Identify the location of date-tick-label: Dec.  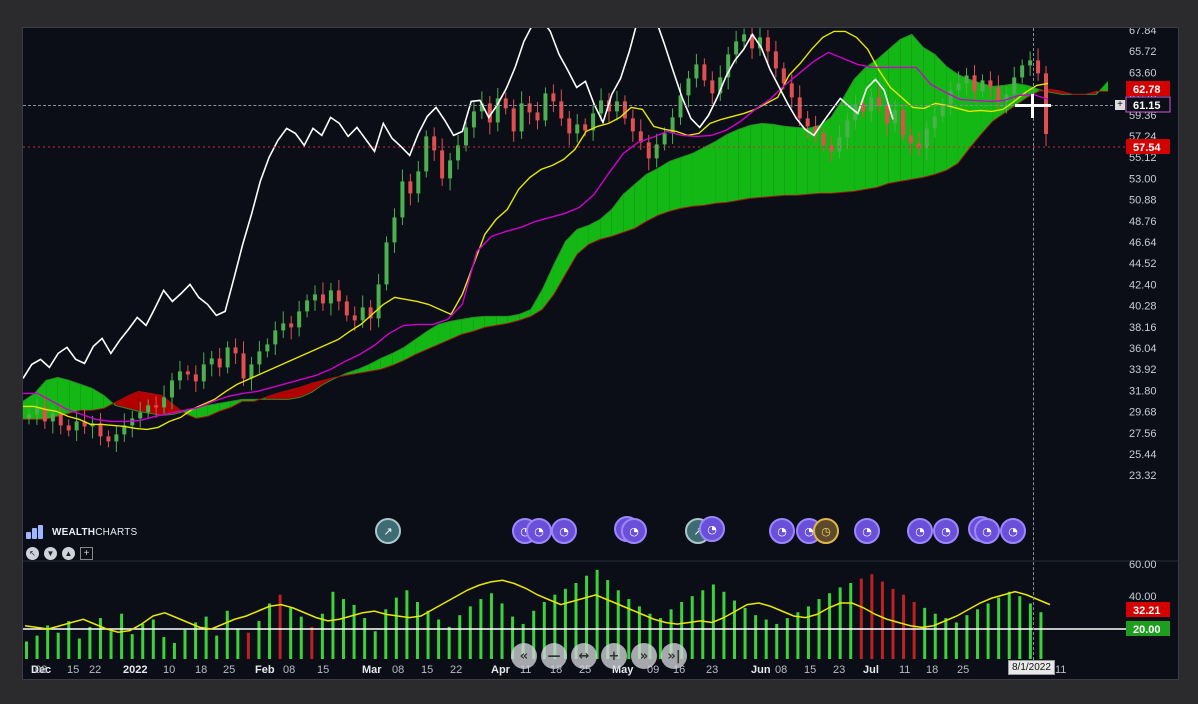
(41, 670).